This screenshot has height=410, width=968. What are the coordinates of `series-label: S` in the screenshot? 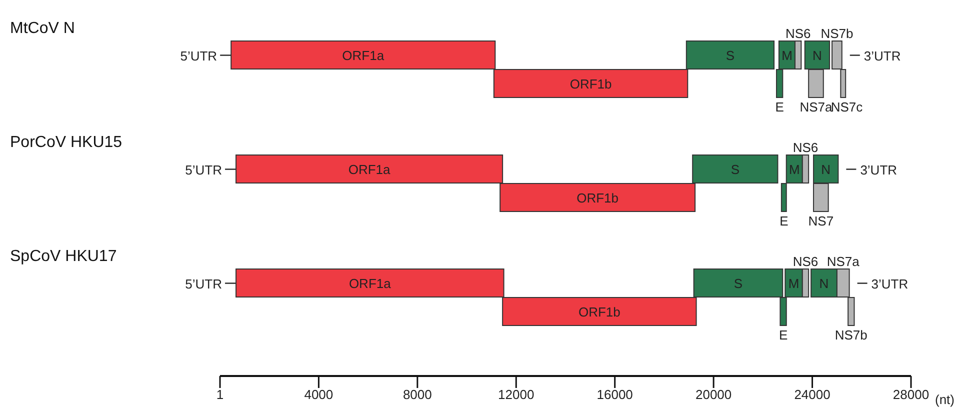 It's located at (730, 55).